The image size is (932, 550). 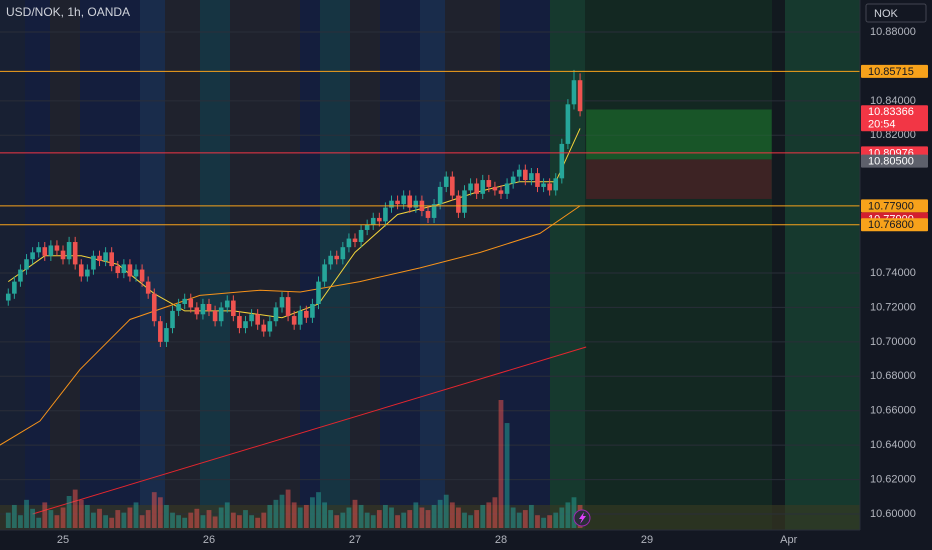 I want to click on x-tick-label: Apr, so click(x=788, y=540).